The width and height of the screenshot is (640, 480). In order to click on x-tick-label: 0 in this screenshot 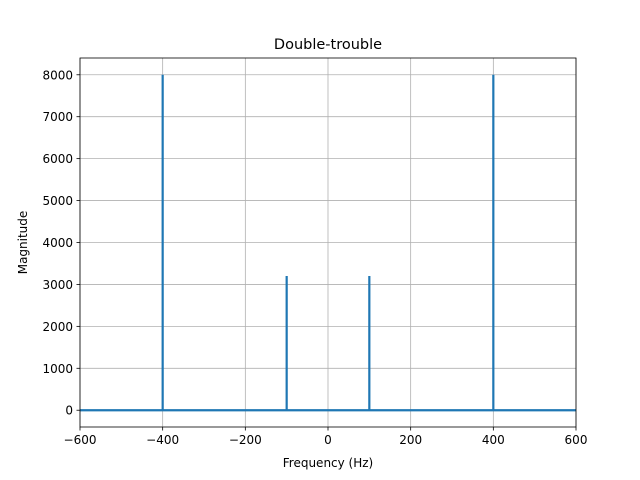, I will do `click(328, 440)`.